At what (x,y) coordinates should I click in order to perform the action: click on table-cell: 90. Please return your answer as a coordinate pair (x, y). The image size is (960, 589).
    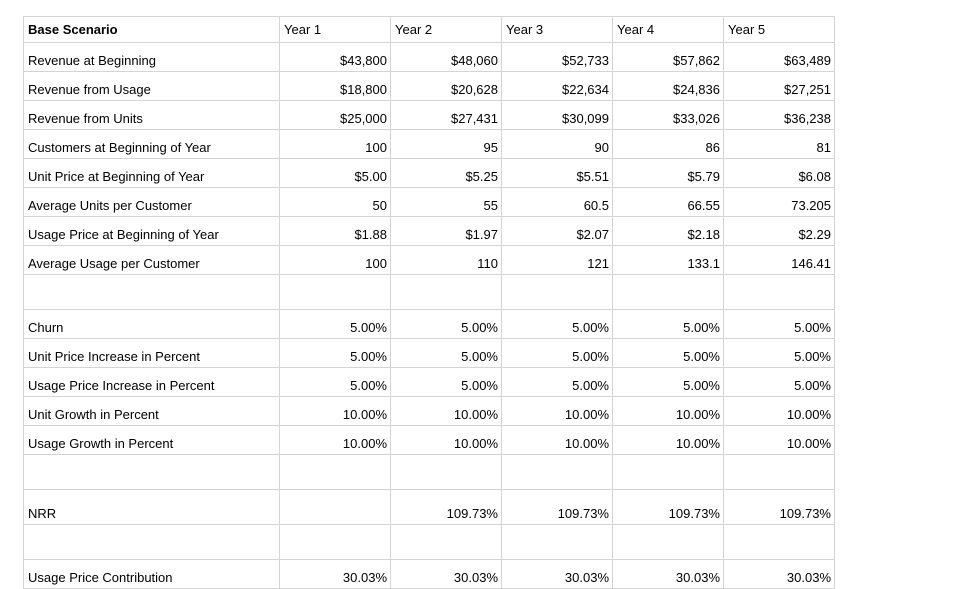
    Looking at the image, I should click on (557, 144).